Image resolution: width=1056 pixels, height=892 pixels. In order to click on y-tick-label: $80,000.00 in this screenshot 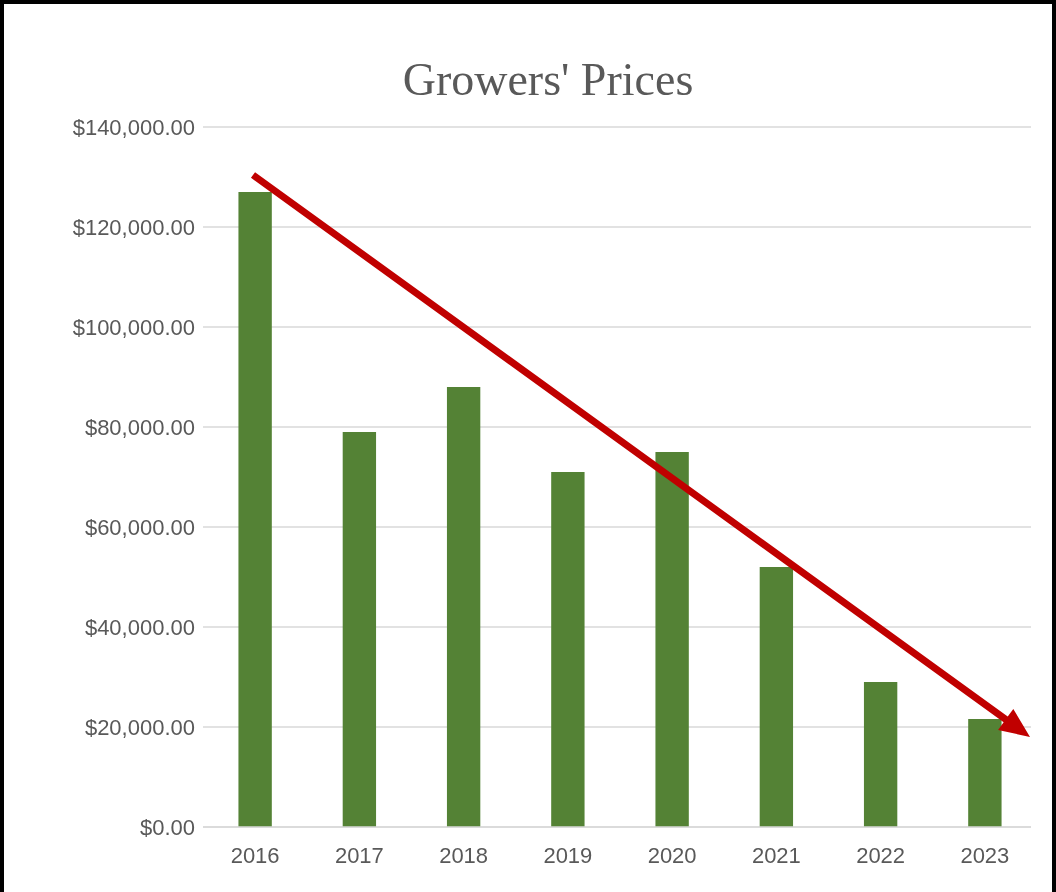, I will do `click(139, 427)`.